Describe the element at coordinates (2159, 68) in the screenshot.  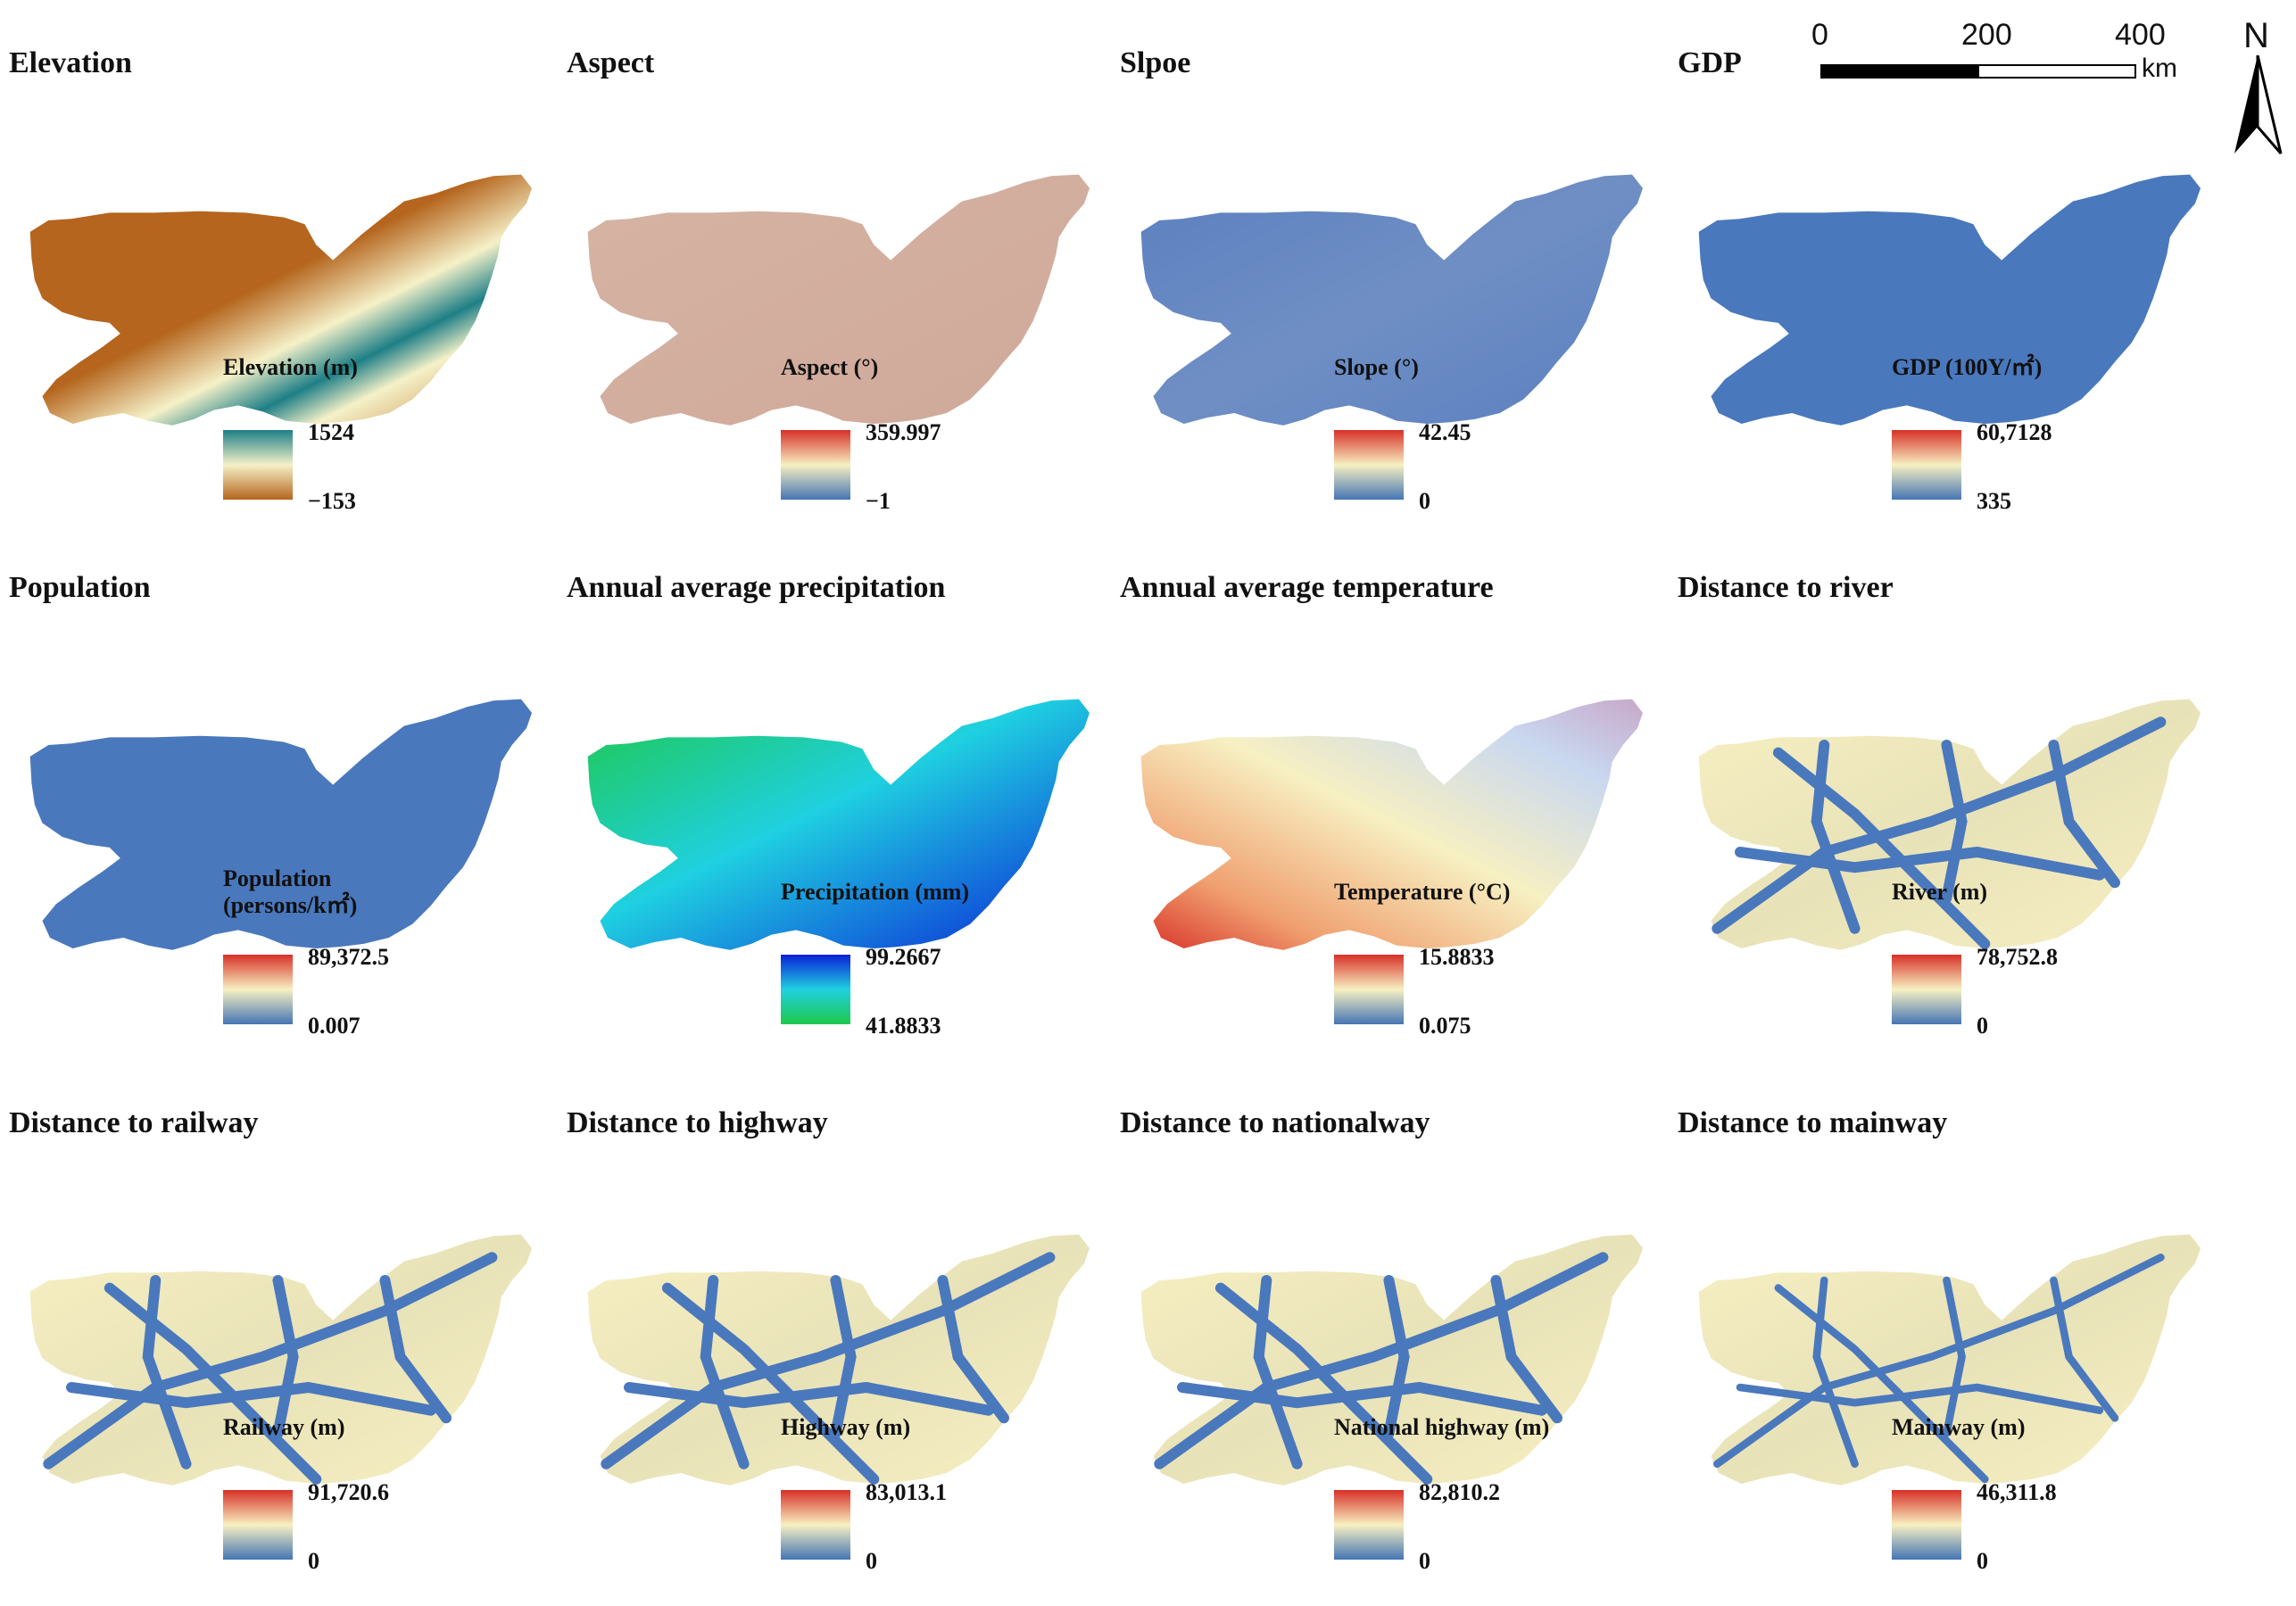
I see `scale-unit: km` at that location.